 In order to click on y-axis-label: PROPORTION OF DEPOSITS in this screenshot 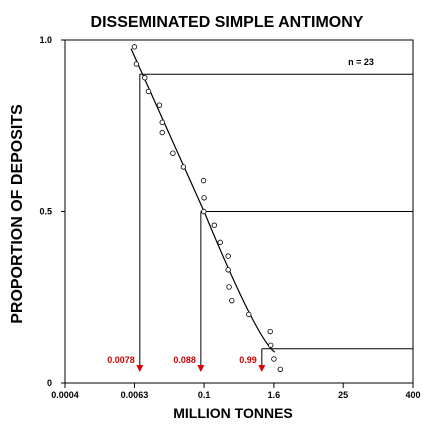, I will do `click(17, 214)`.